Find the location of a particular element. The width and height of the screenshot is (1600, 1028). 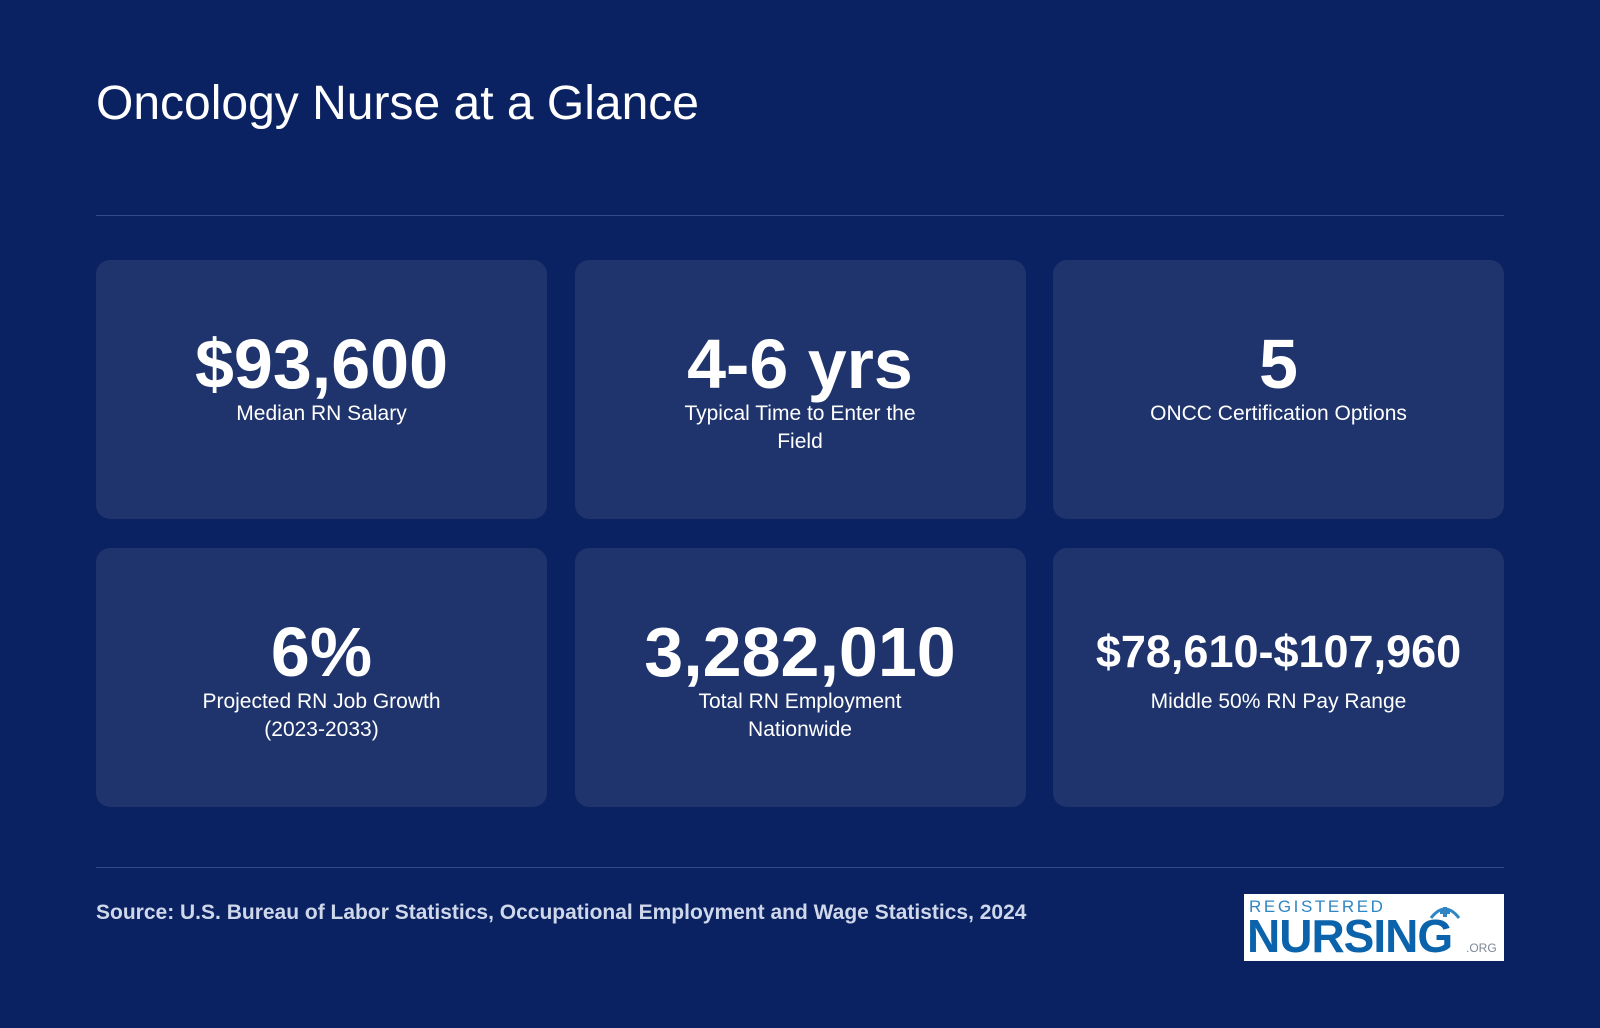

stat-card-median-salary: $93,600 Median RN Salary is located at coordinates (321, 389).